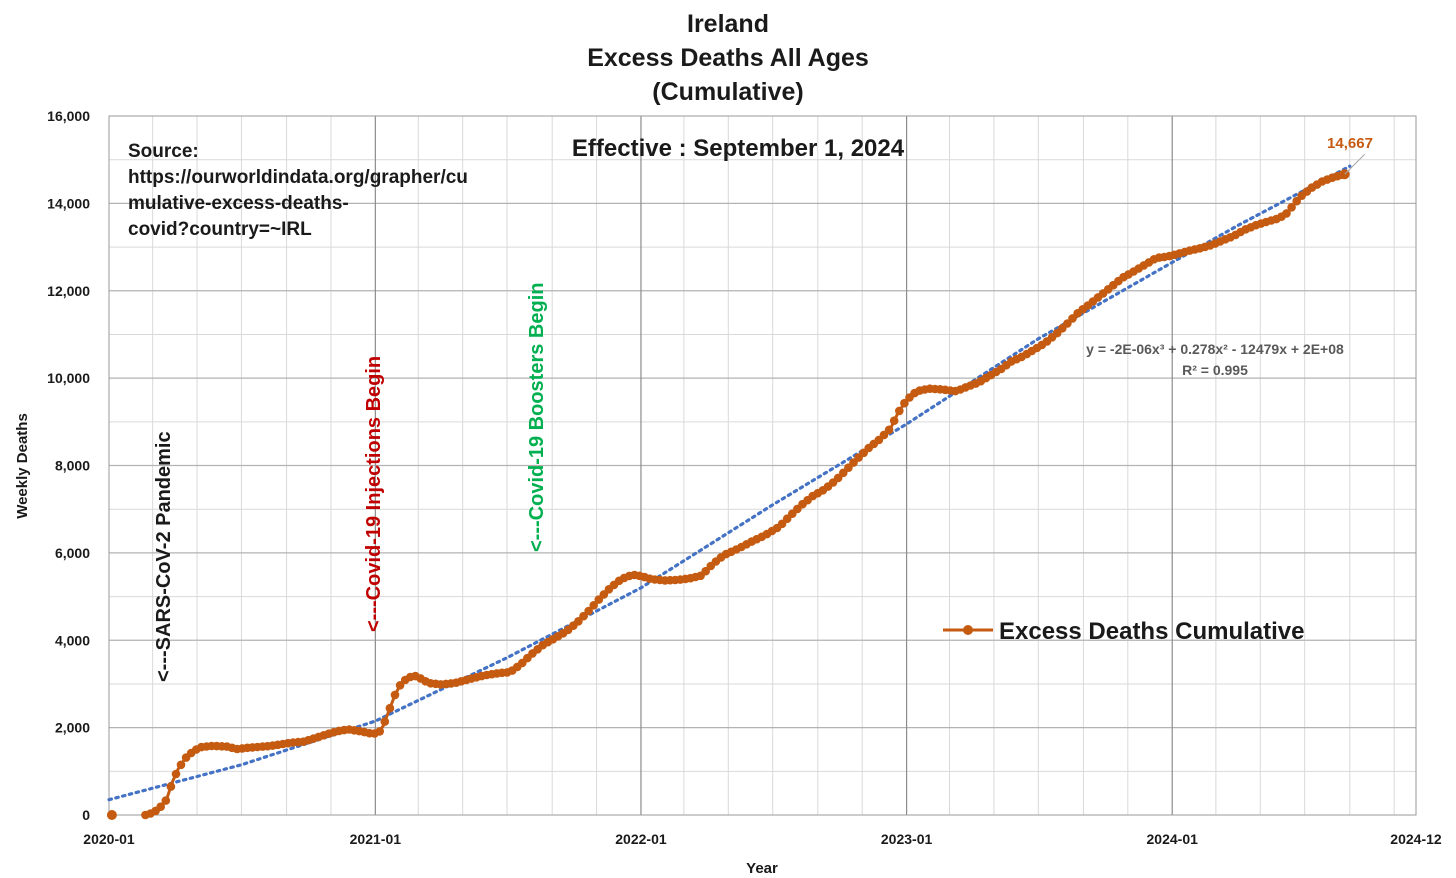  Describe the element at coordinates (728, 58) in the screenshot. I see `chart-title-line-2: Excess Deaths All Ages` at that location.